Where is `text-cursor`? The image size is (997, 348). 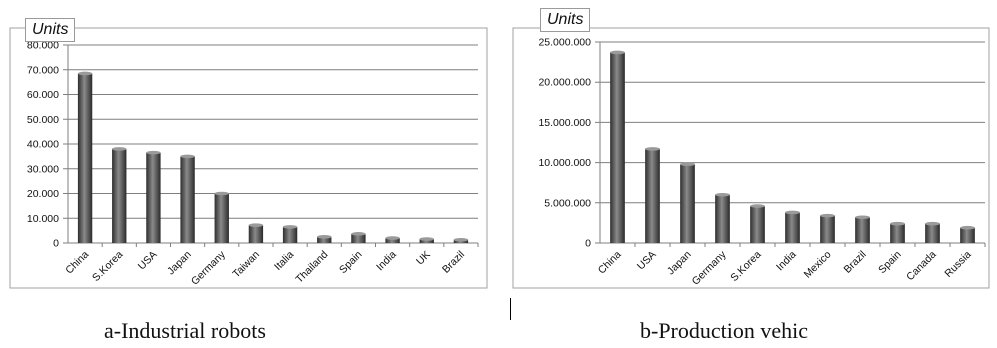
text-cursor is located at coordinates (510, 309).